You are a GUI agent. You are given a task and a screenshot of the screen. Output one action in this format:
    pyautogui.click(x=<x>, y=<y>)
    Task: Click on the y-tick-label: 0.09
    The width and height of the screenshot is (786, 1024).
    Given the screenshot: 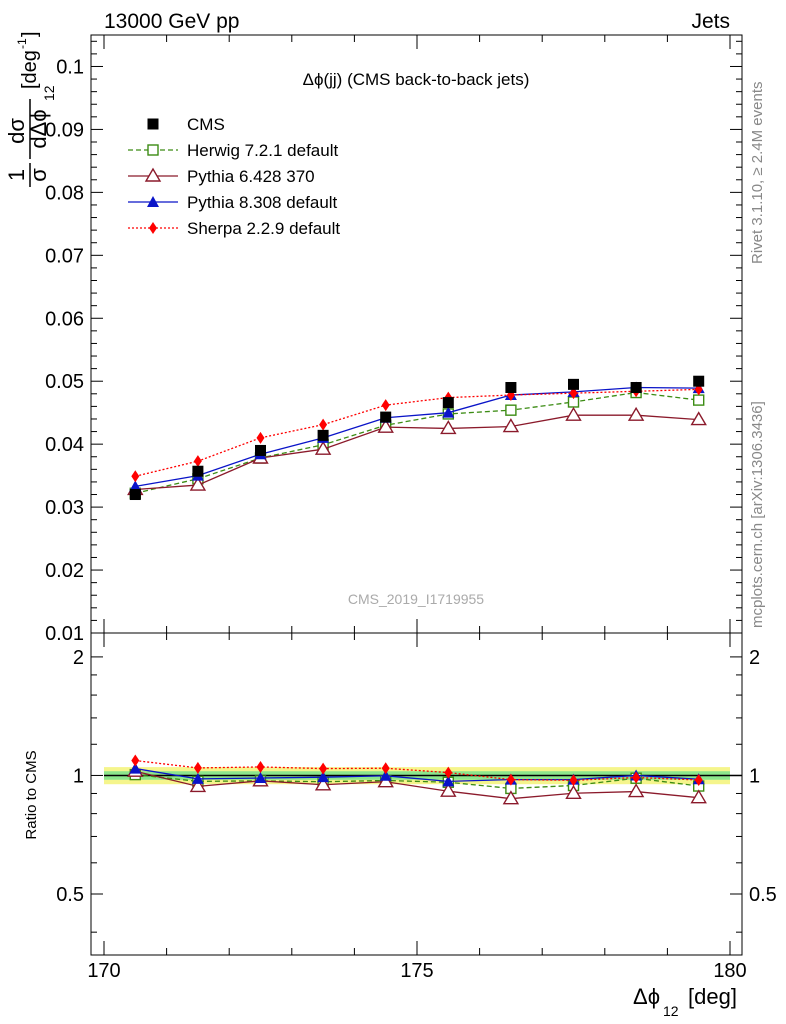 What is the action you would take?
    pyautogui.click(x=64, y=130)
    